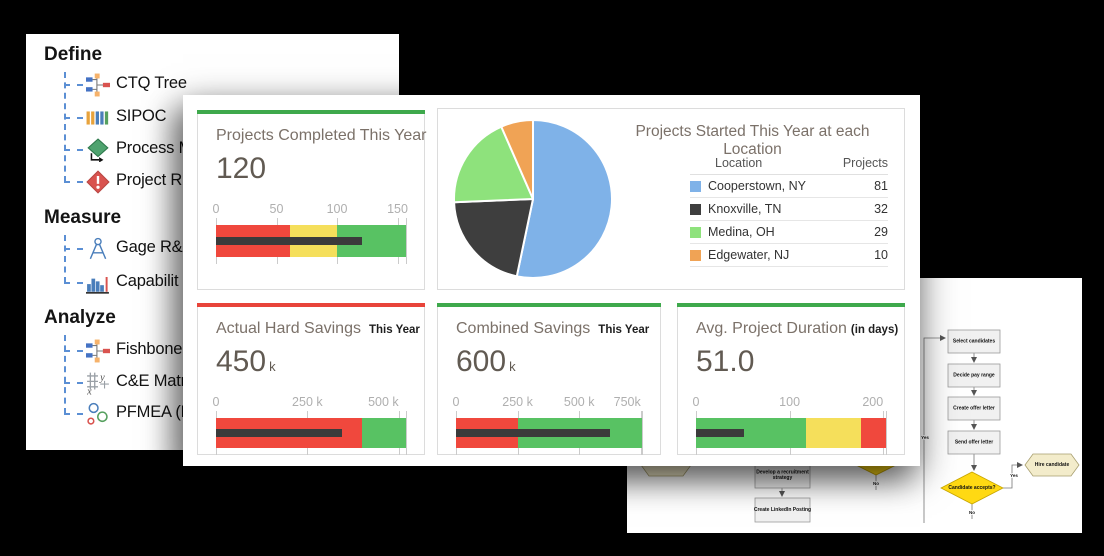 This screenshot has height=556, width=1104. Describe the element at coordinates (276, 209) in the screenshot. I see `axis-tick-label: 50` at that location.